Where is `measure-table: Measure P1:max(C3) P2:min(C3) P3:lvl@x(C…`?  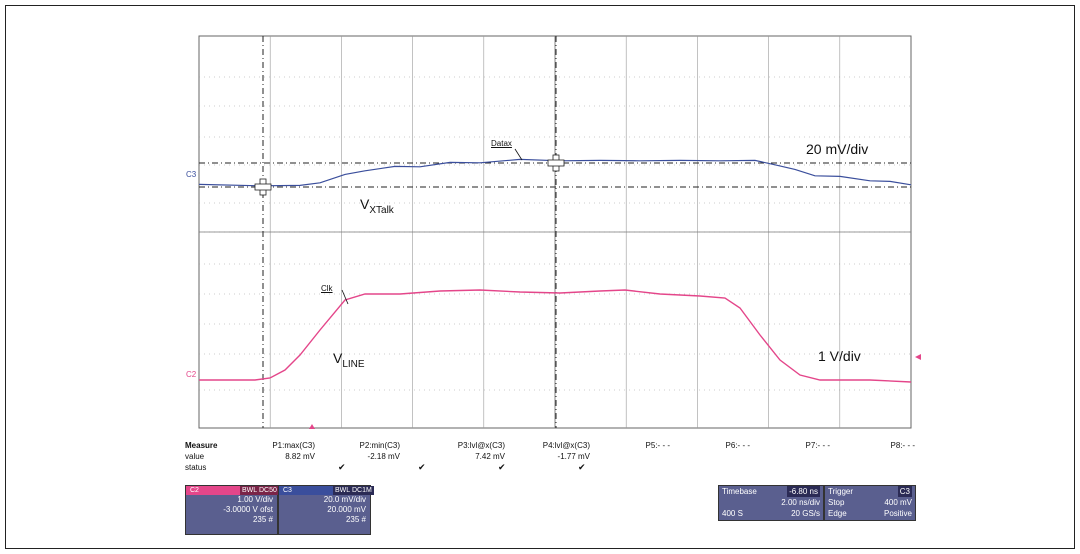
measure-table: Measure P1:max(C3) P2:min(C3) P3:lvl@x(C… is located at coordinates (550, 460).